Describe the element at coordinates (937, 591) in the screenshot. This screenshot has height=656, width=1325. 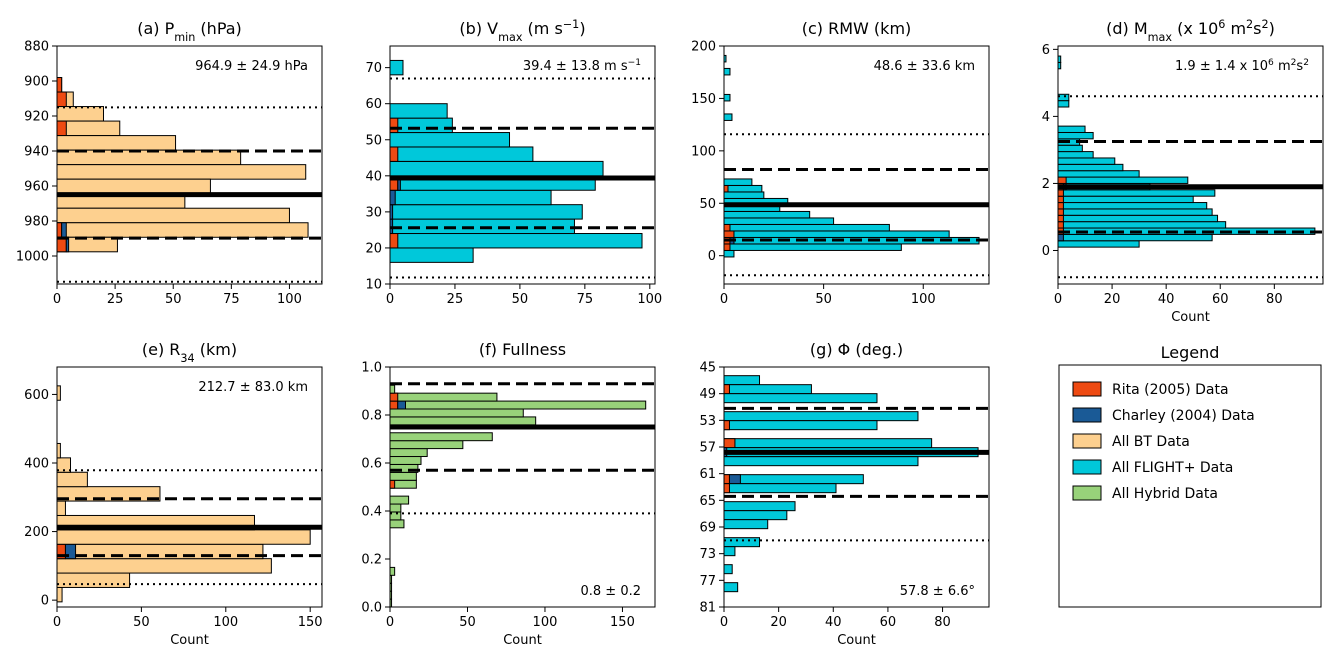
I see `stat-annotation-g: 57.8 ± 6.6°` at that location.